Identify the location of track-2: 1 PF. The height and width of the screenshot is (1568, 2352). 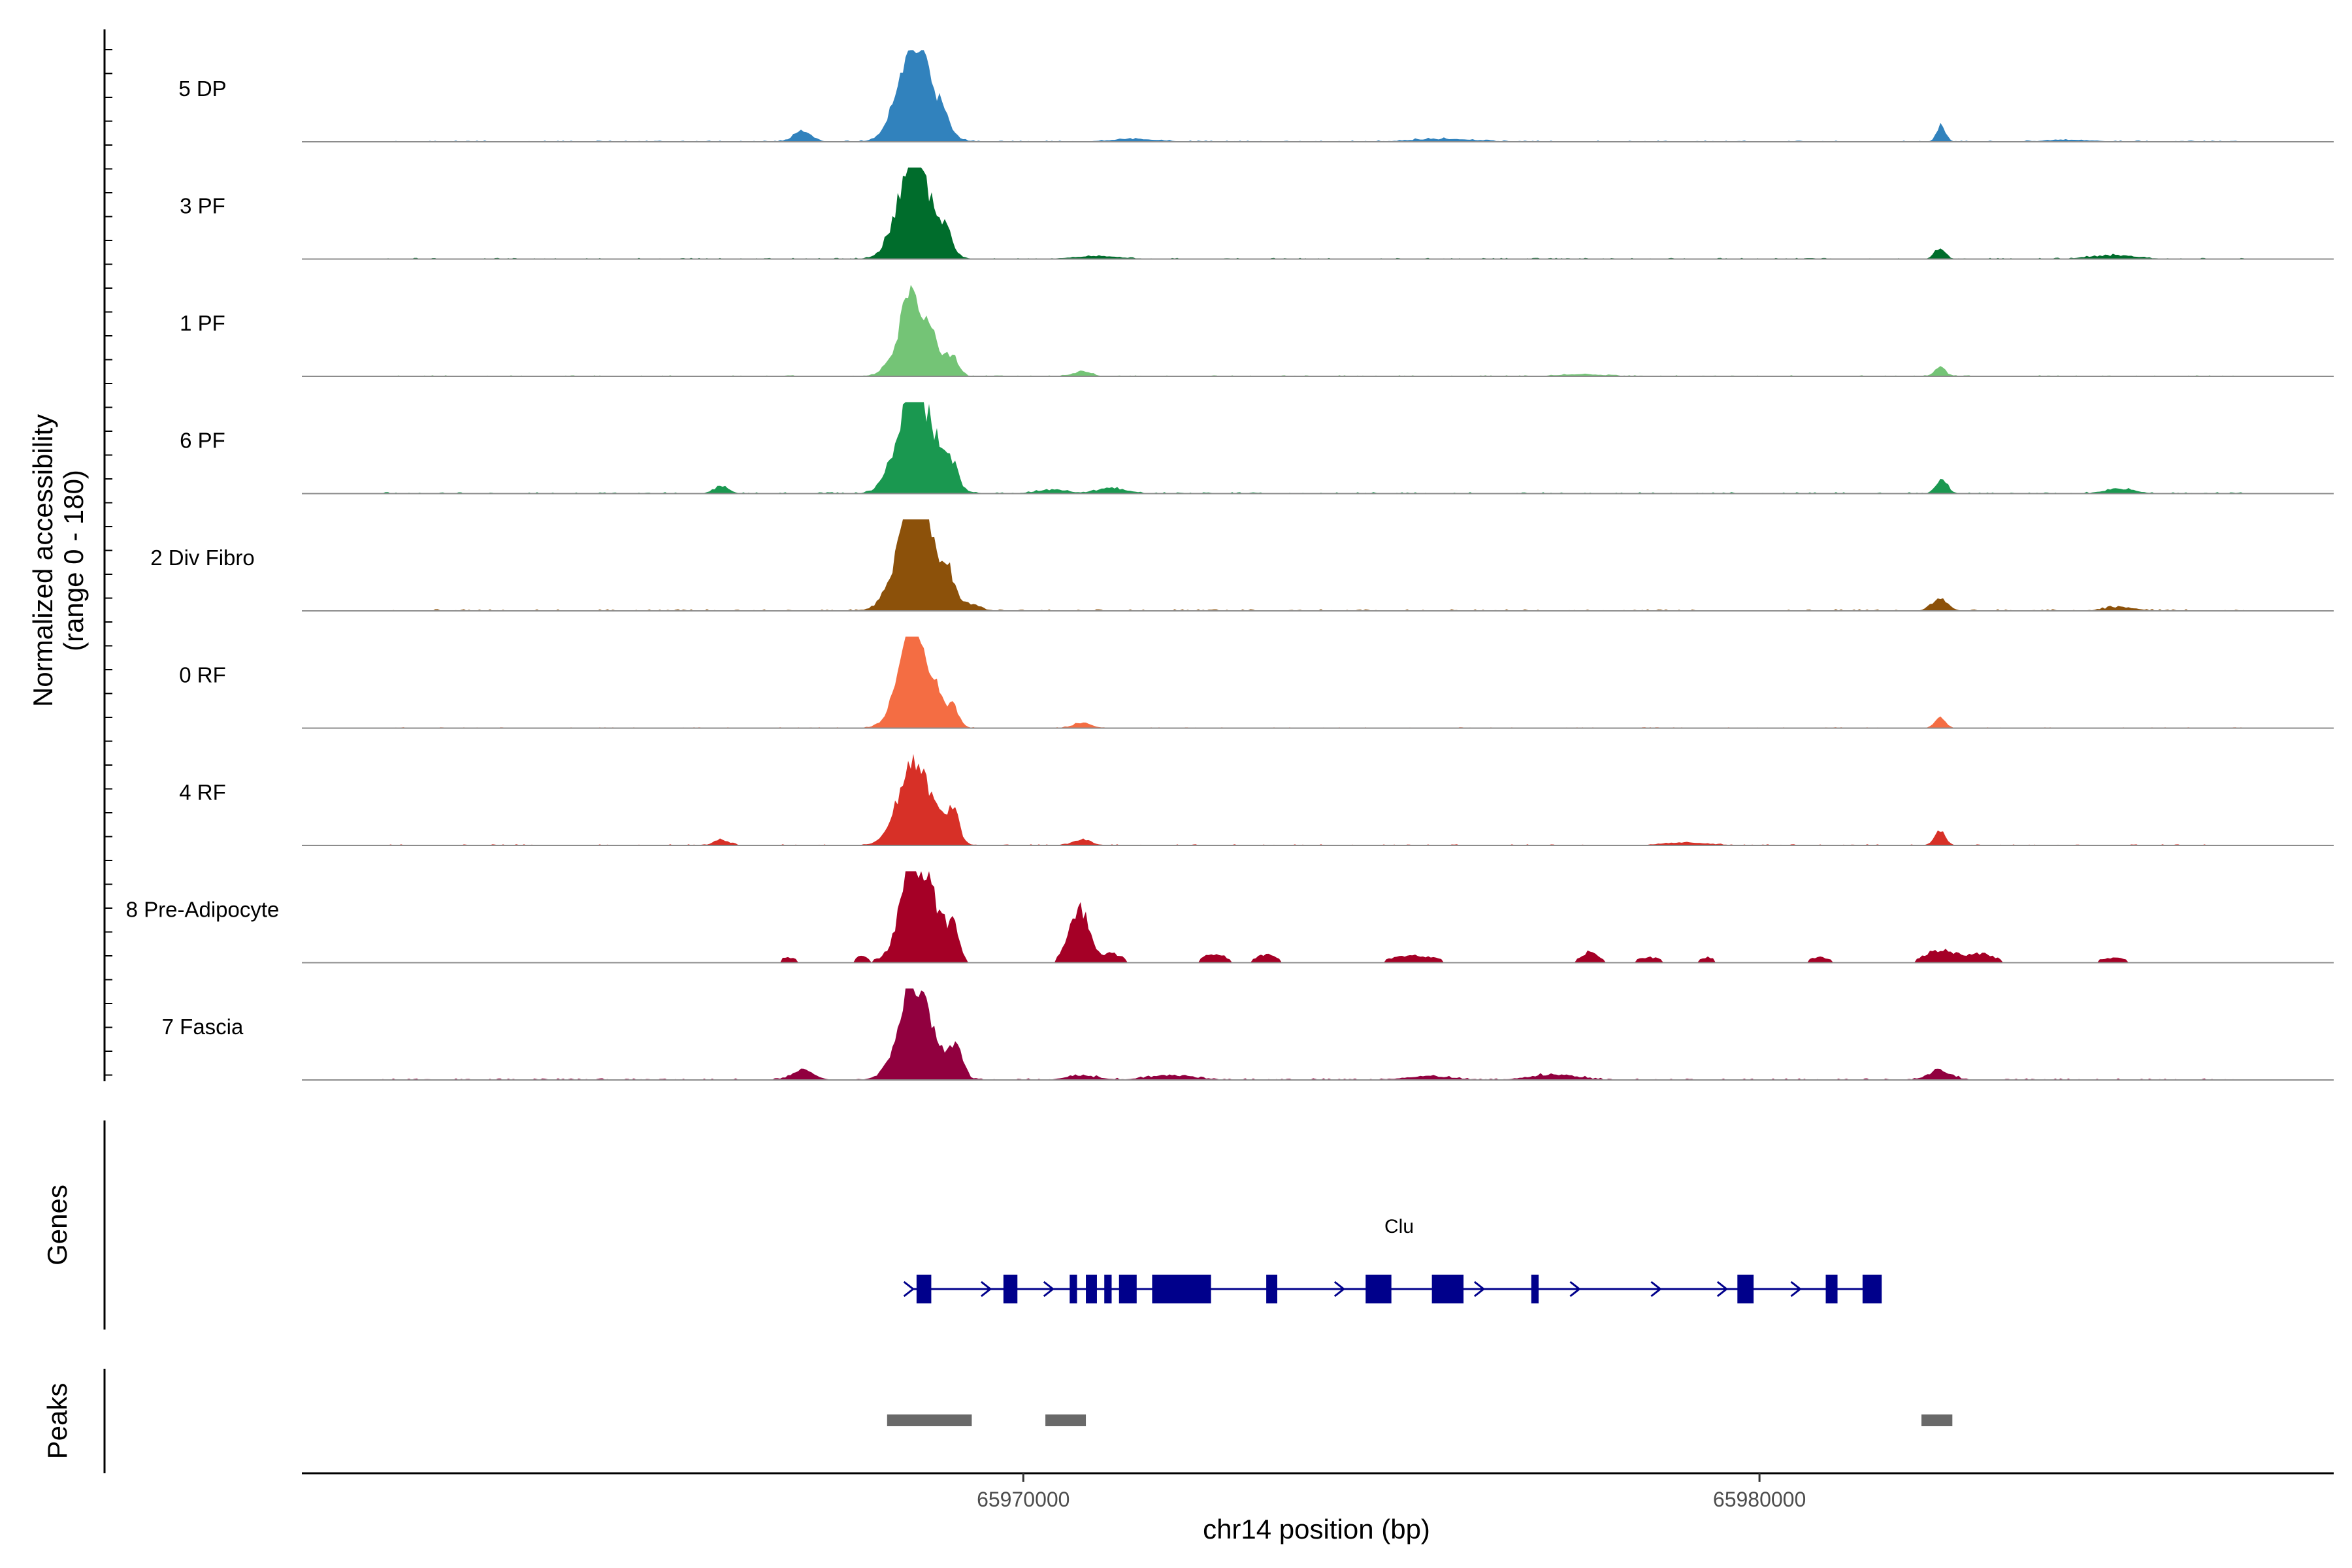
(1257, 331).